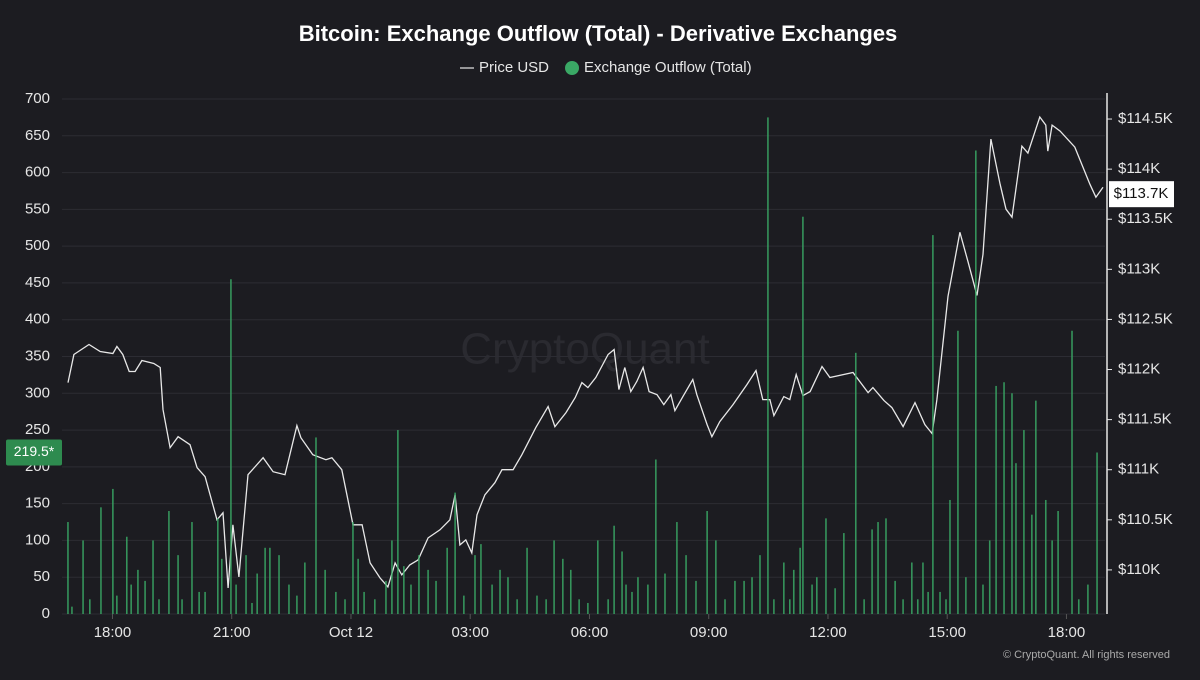  I want to click on legend-label: Price USD, so click(514, 67).